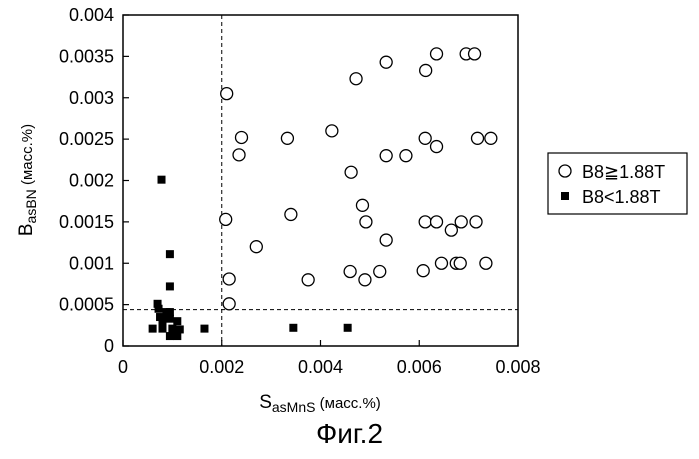 The image size is (699, 459). Describe the element at coordinates (623, 172) in the screenshot. I see `legend-label-series-1: B8≧1.88T` at that location.